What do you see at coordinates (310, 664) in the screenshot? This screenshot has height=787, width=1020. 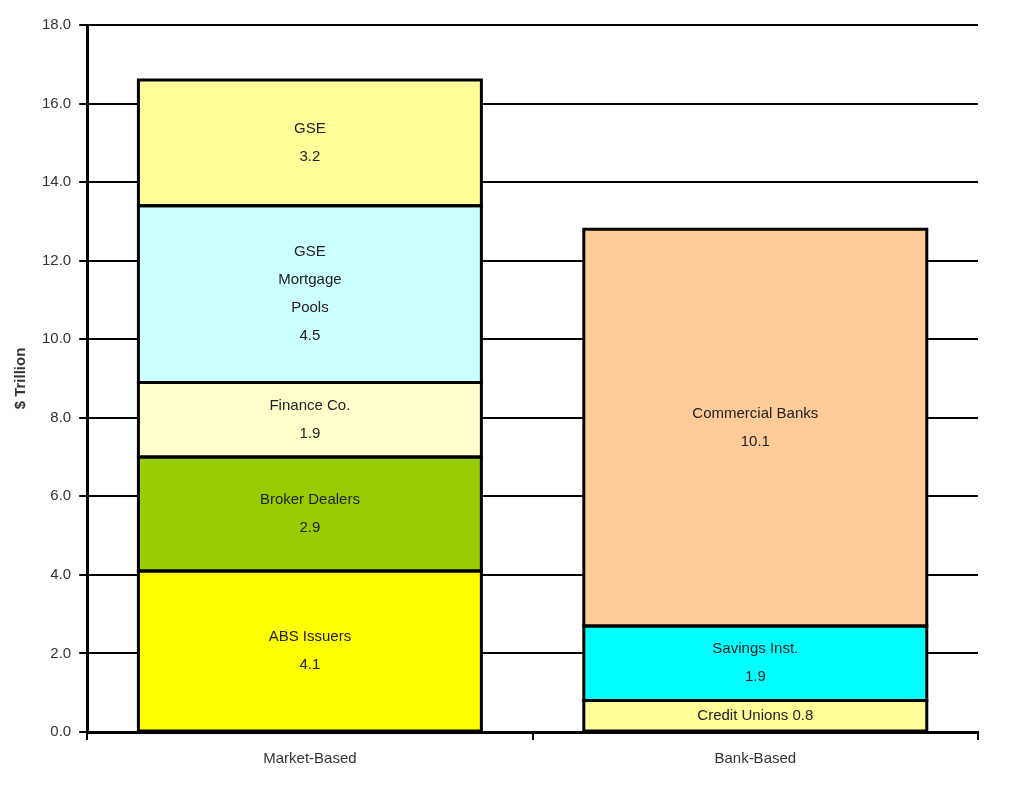 I see `data-label: 4.1` at bounding box center [310, 664].